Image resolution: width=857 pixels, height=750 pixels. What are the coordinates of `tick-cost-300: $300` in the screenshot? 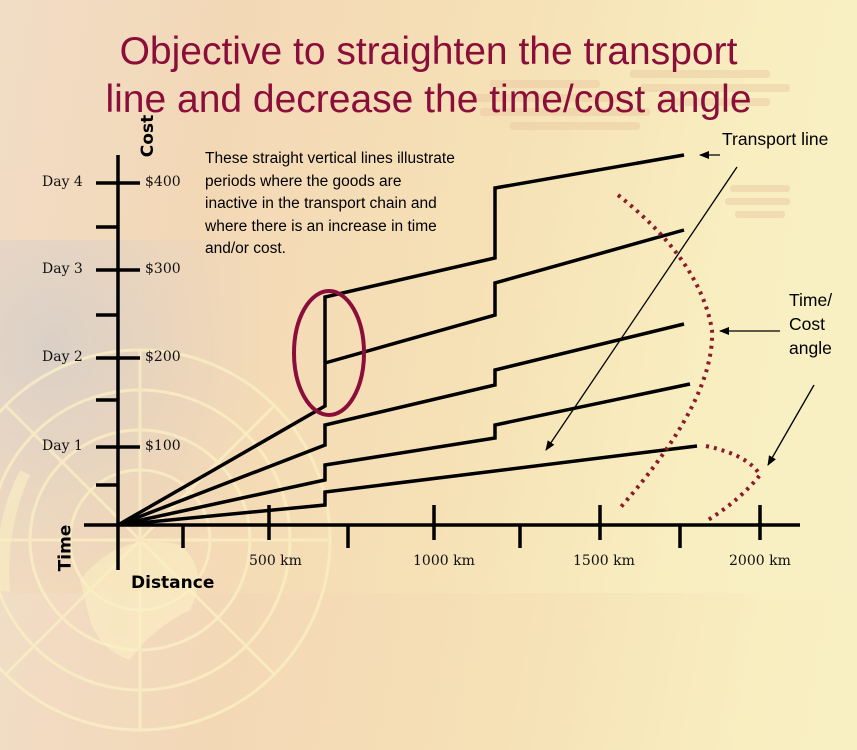 It's located at (163, 269).